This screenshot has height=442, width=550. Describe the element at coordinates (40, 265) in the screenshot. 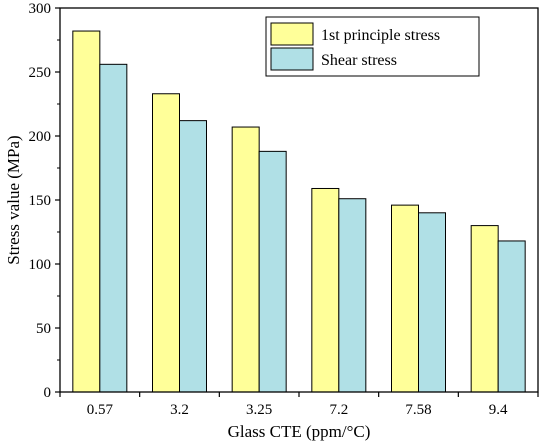

I see `y-tick-label: 100` at that location.